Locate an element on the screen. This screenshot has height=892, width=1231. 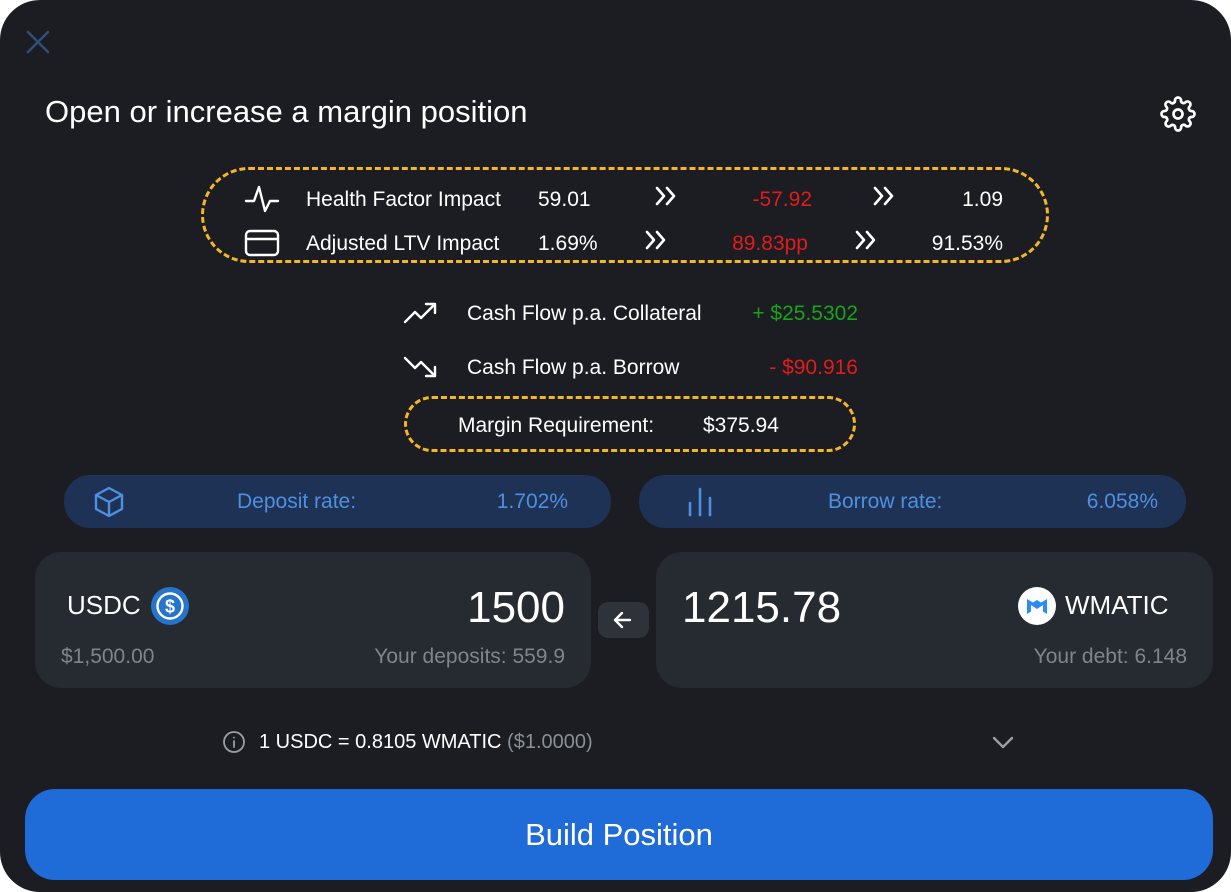
cash-flow-borrow-row: Cash Flow p.a. Borrow - $90.916 is located at coordinates (630, 368).